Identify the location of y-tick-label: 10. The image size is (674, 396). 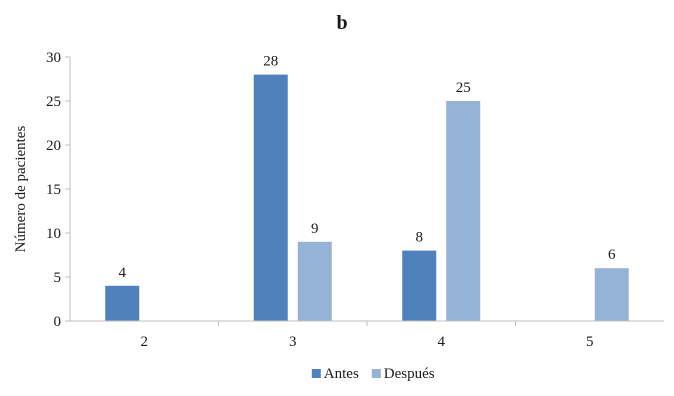
(53, 234).